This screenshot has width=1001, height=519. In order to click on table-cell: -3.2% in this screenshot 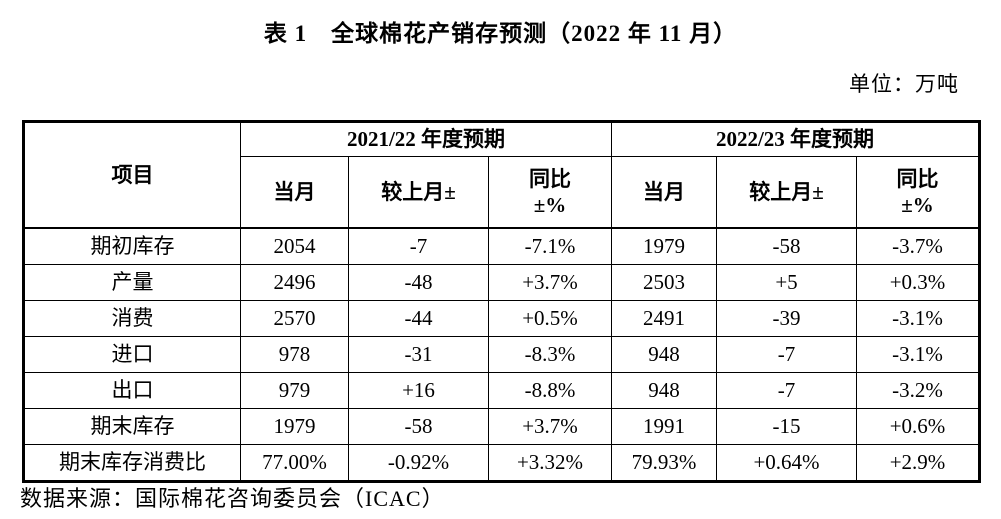, I will do `click(918, 390)`.